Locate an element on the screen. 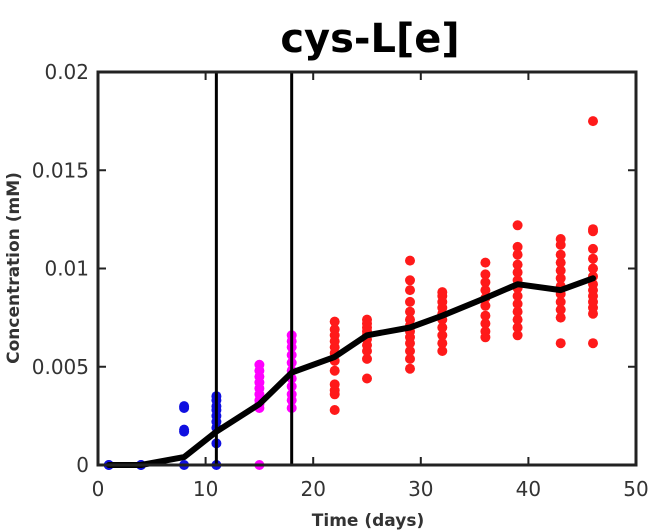  x-tick-label: 30 is located at coordinates (420, 489).